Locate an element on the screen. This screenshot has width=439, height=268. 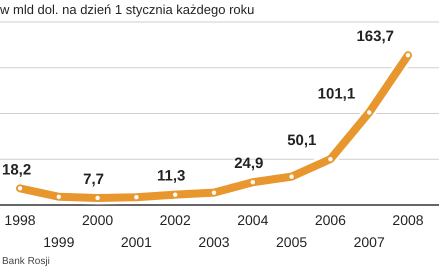
x-tick-label: 1999 is located at coordinates (59, 242).